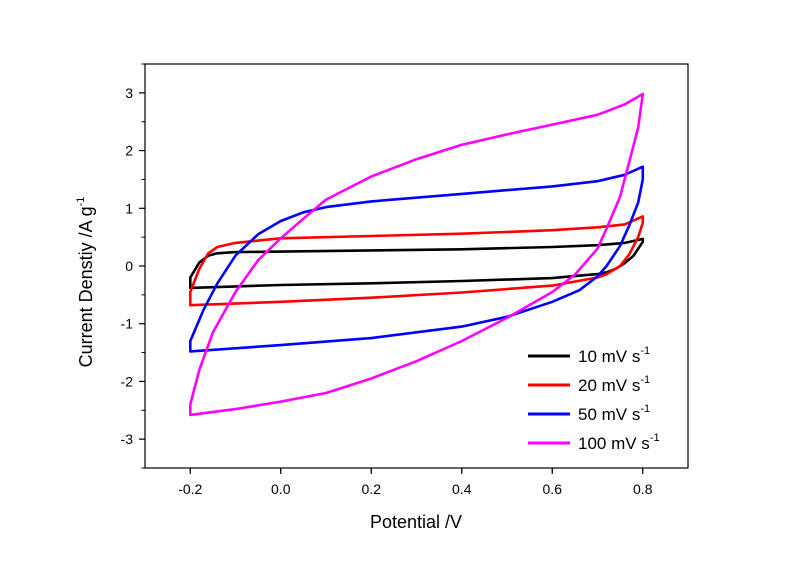 The height and width of the screenshot is (561, 800). What do you see at coordinates (127, 381) in the screenshot?
I see `y-tick-label: -2` at bounding box center [127, 381].